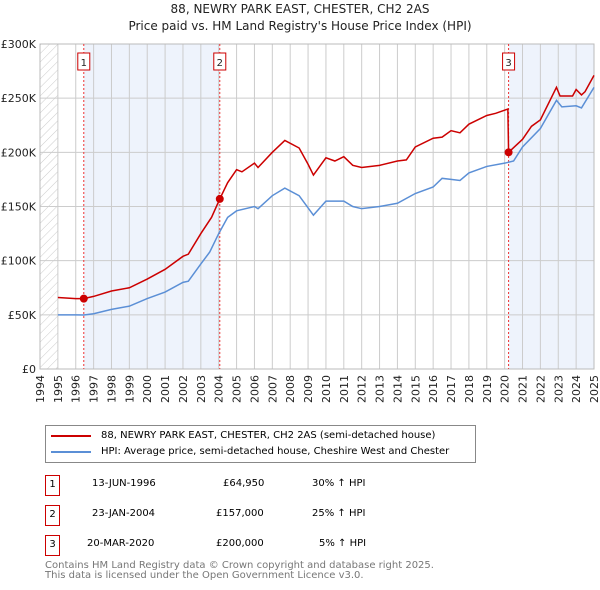 The height and width of the screenshot is (590, 600). I want to click on sale-label: 3, so click(508, 63).